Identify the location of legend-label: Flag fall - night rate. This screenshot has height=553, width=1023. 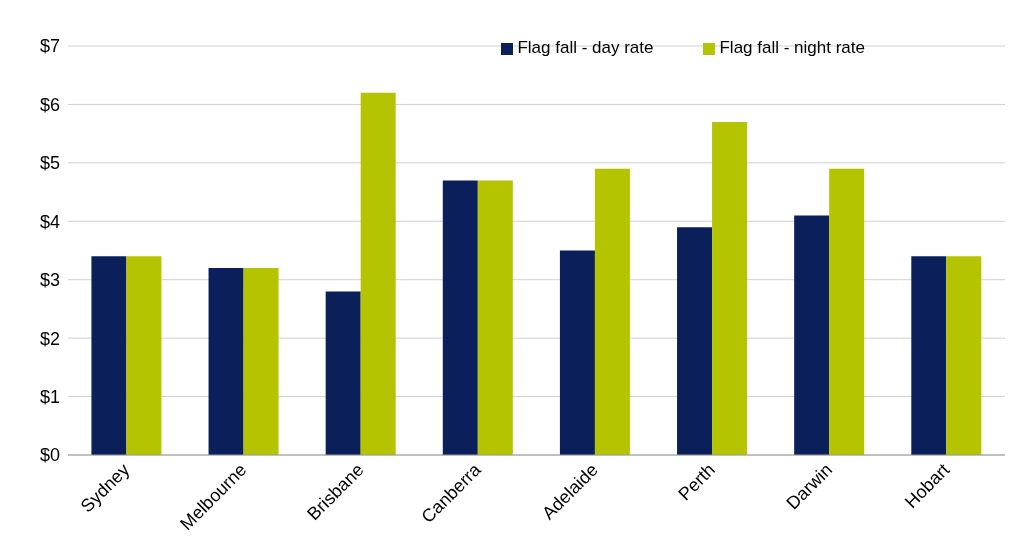
(792, 47).